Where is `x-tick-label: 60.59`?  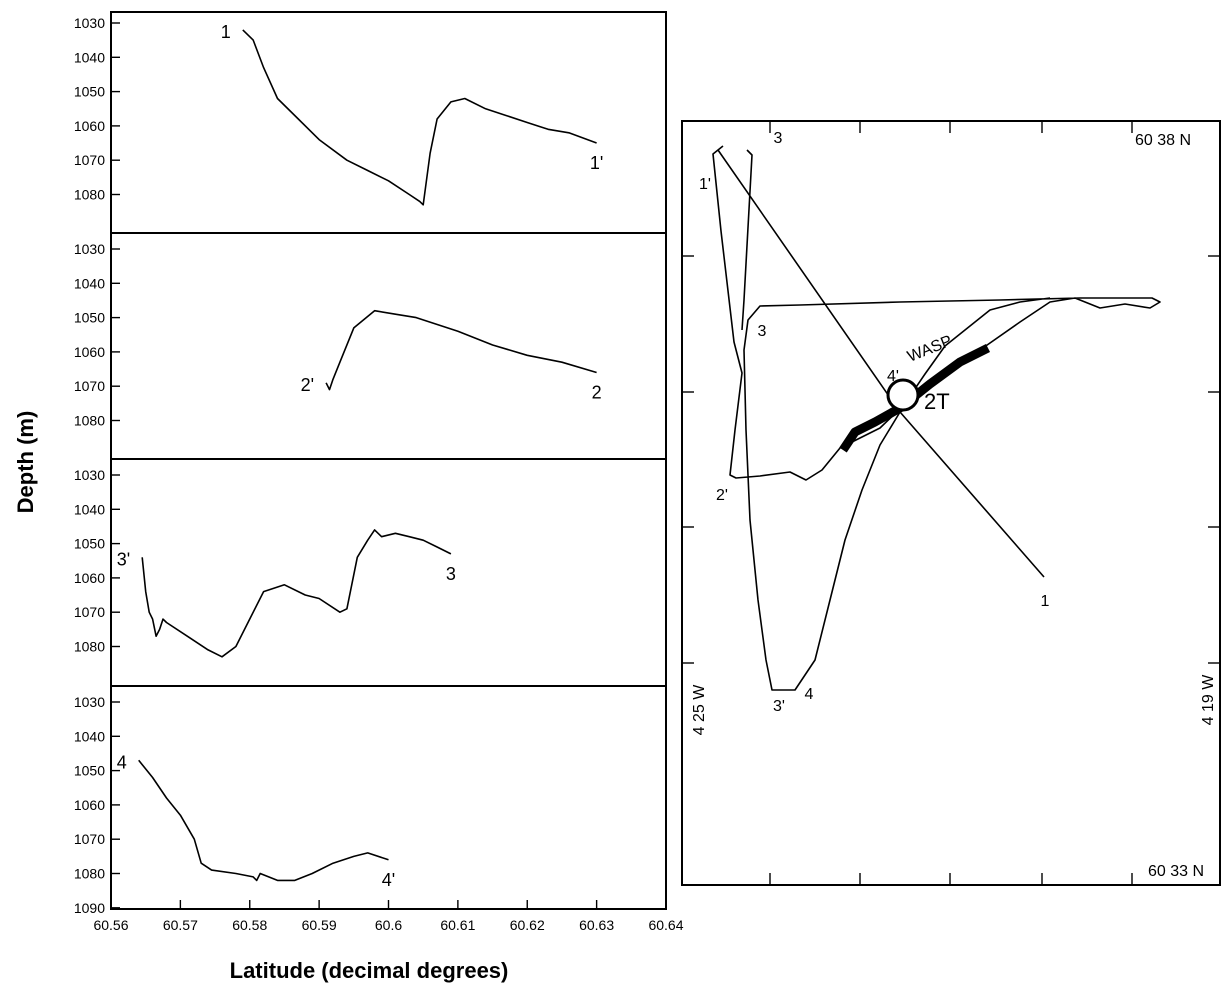
x-tick-label: 60.59 is located at coordinates (319, 925).